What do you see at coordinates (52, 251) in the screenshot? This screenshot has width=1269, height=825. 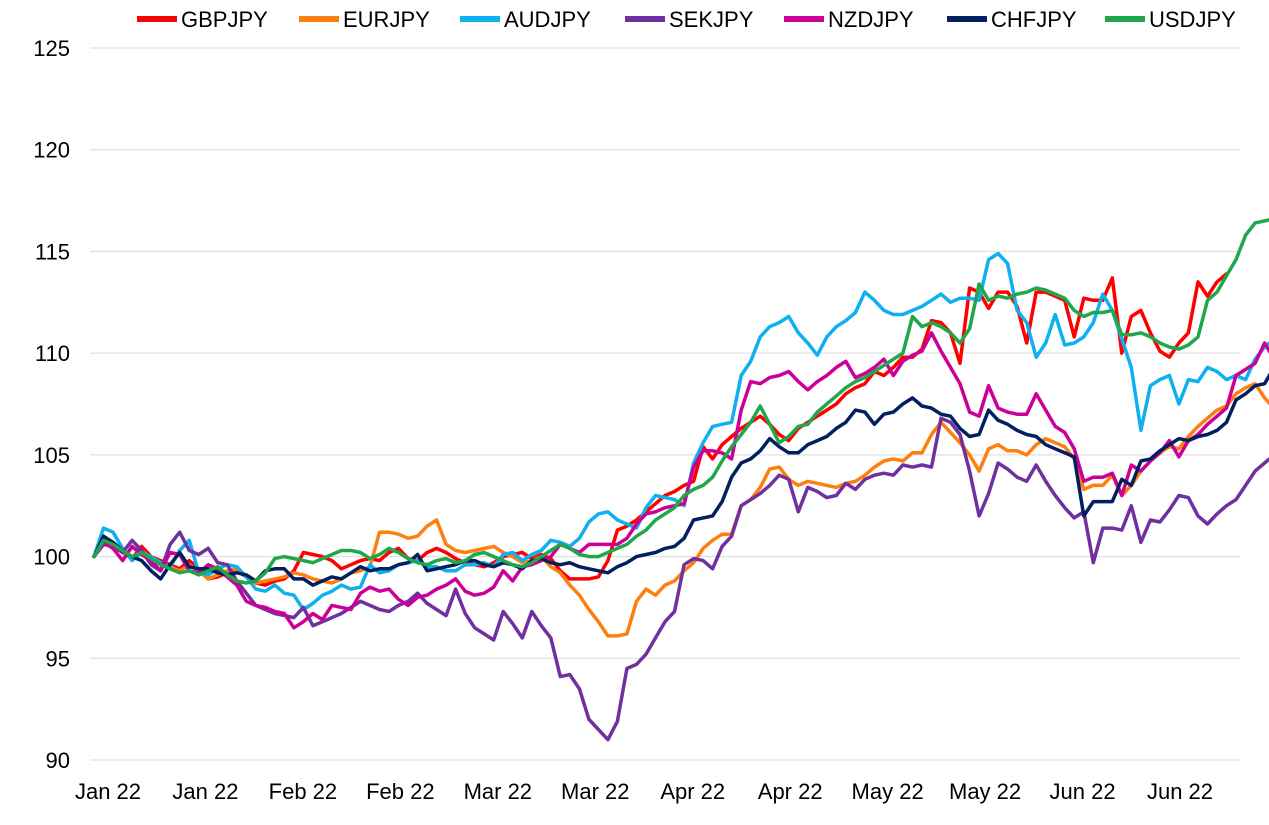 I see `y-tick-label: 115` at bounding box center [52, 251].